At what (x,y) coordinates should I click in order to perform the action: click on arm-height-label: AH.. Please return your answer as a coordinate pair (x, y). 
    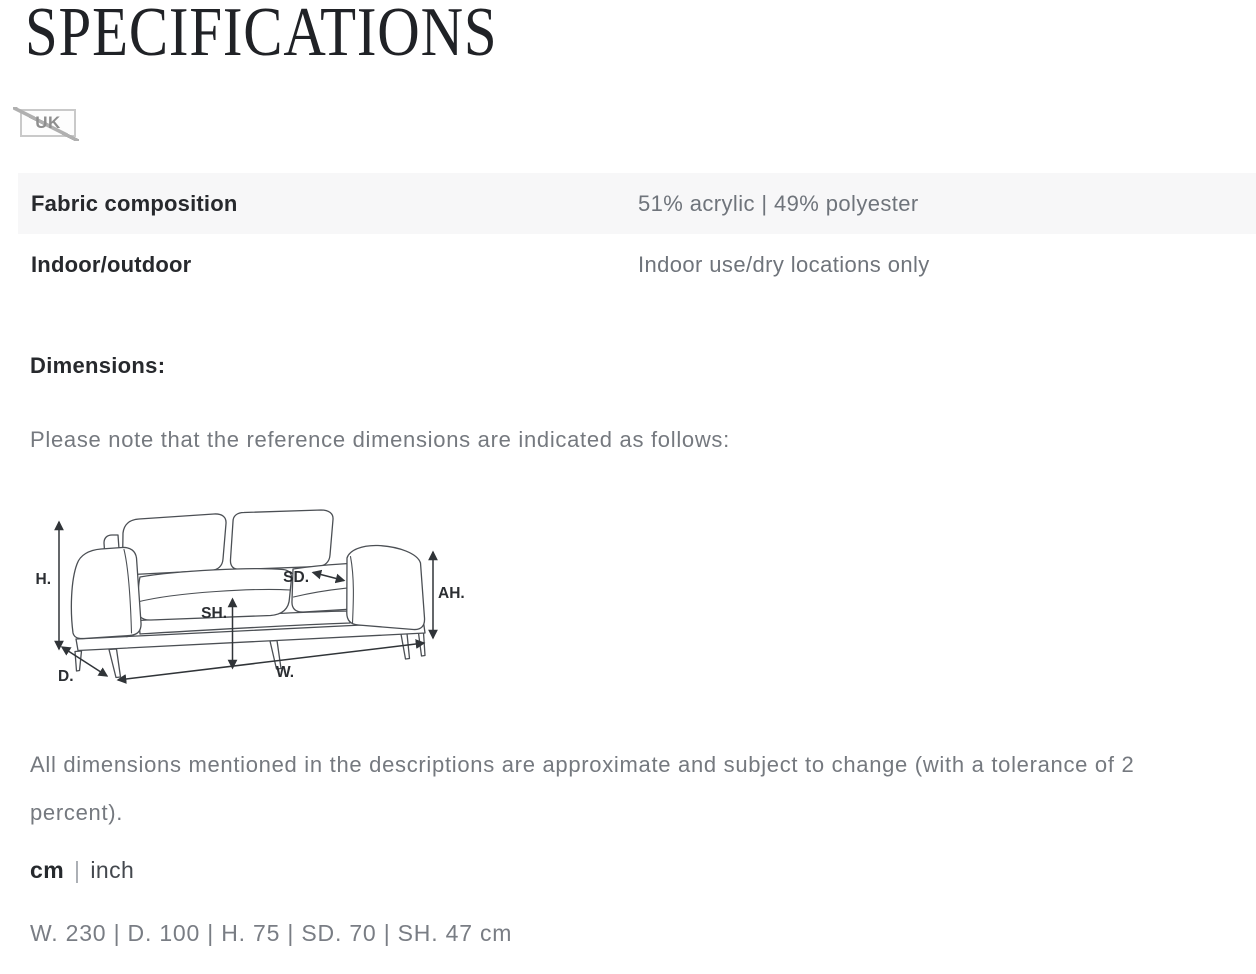
    Looking at the image, I should click on (451, 593).